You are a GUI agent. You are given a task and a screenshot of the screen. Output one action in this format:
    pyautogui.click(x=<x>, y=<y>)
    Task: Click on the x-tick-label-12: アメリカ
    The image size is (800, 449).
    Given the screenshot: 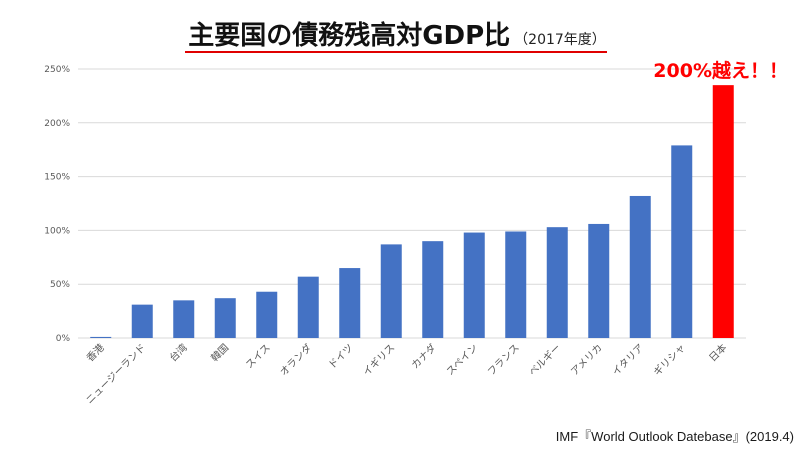 What is the action you would take?
    pyautogui.click(x=586, y=360)
    